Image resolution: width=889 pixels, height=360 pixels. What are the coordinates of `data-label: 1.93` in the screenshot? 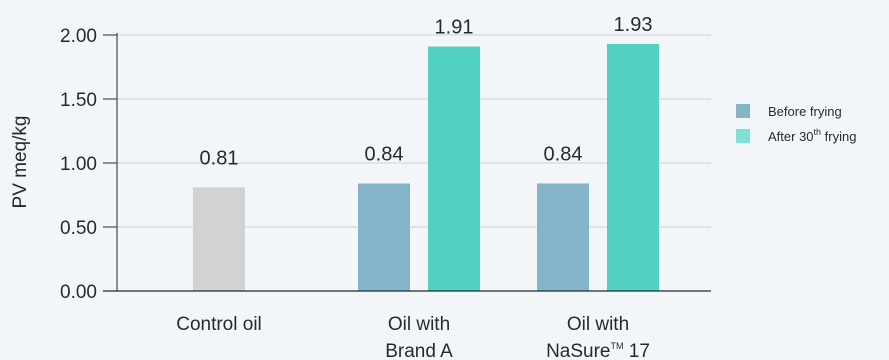 It's located at (633, 25).